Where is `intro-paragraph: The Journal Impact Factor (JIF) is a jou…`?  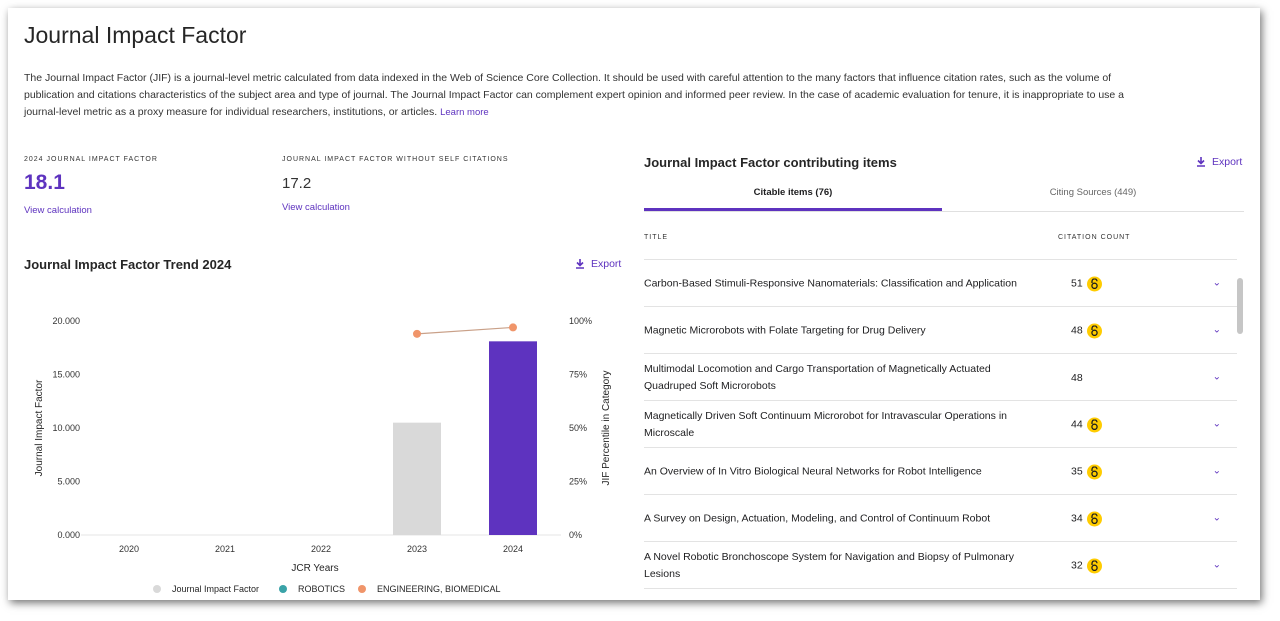 intro-paragraph: The Journal Impact Factor (JIF) is a jou… is located at coordinates (579, 95).